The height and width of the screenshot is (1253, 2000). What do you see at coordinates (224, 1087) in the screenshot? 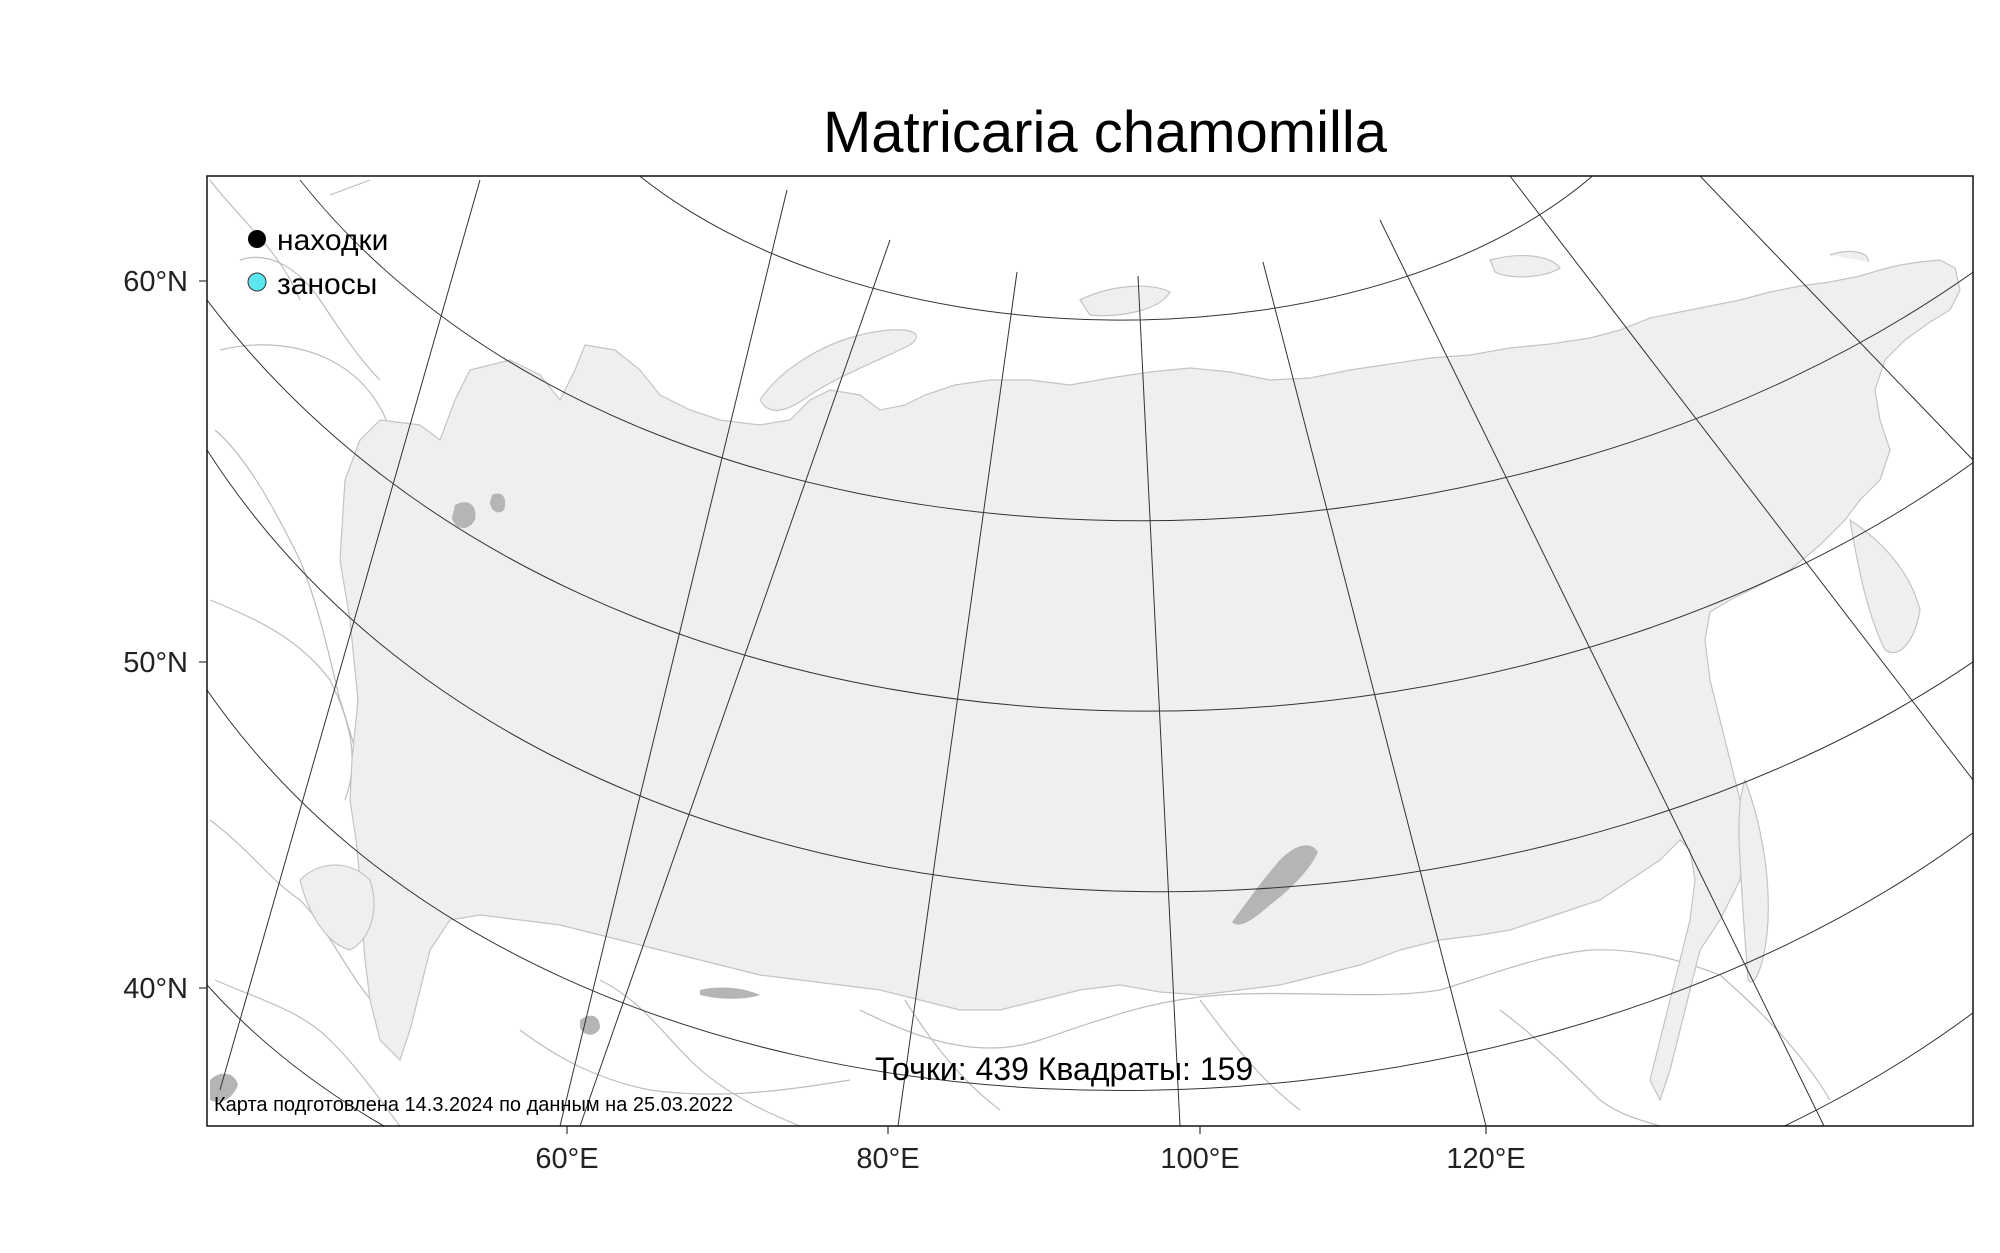
I see `caspian-sea-edge` at bounding box center [224, 1087].